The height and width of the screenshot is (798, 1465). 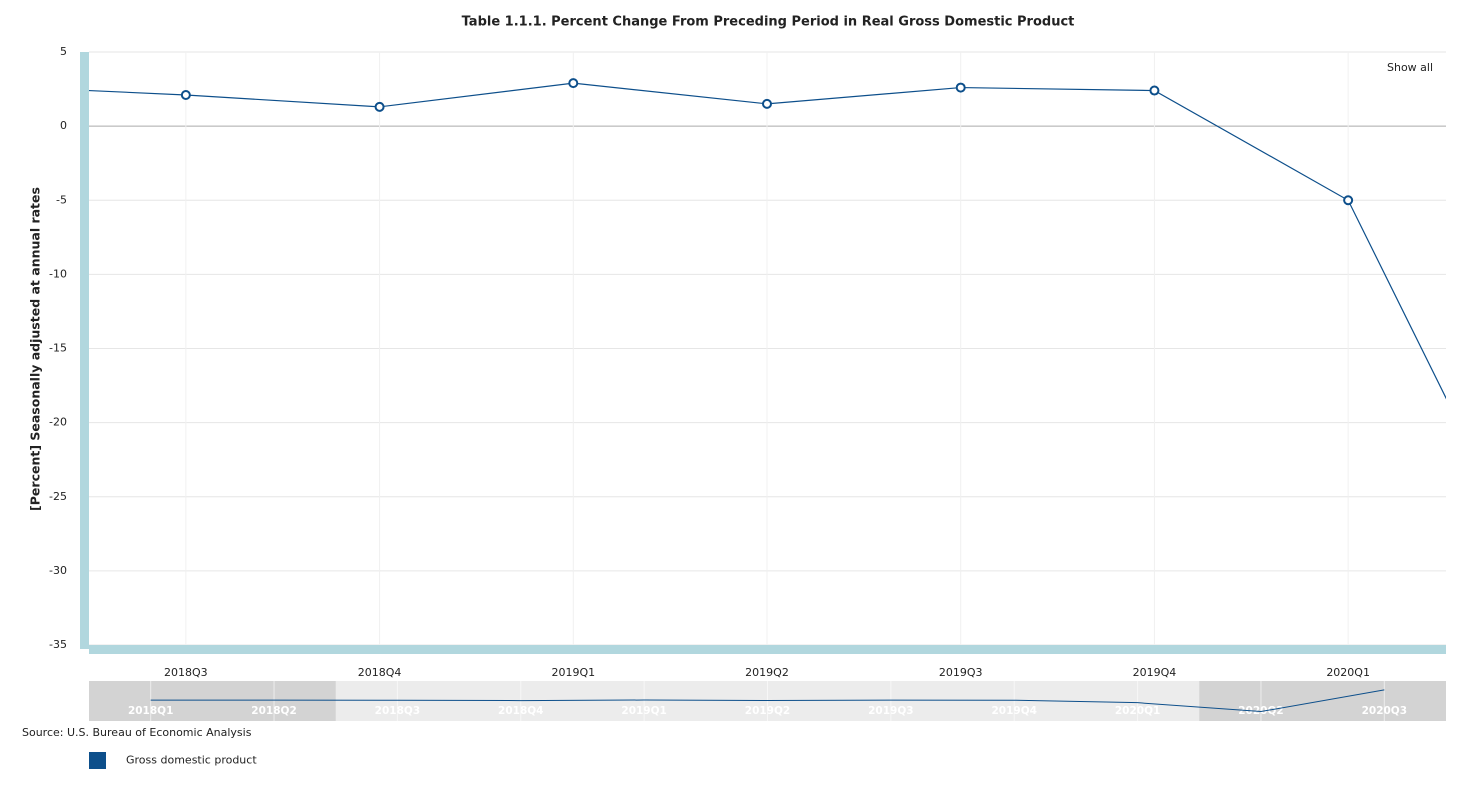 I want to click on x-axis-line, so click(x=767, y=649).